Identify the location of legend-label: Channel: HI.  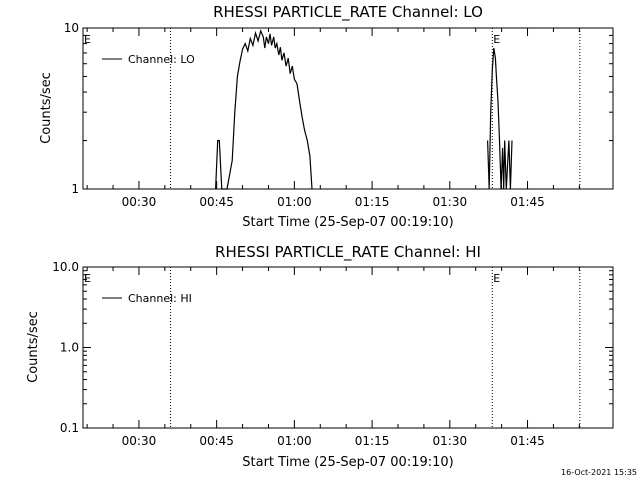
(160, 298).